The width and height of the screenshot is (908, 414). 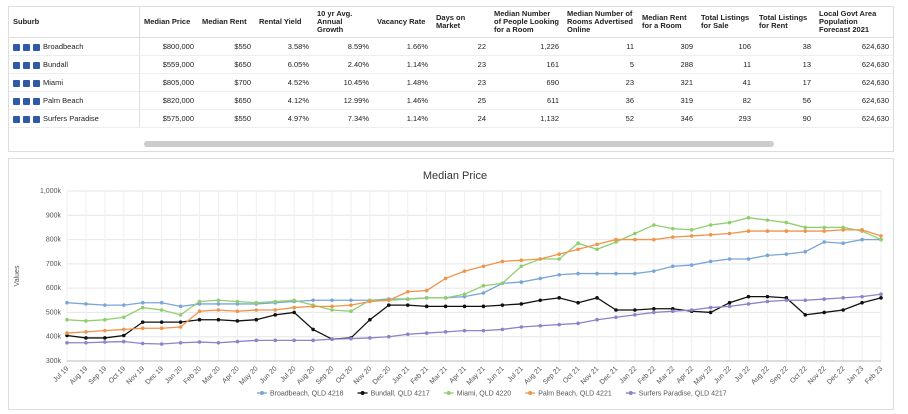 I want to click on series-line, so click(x=474, y=317).